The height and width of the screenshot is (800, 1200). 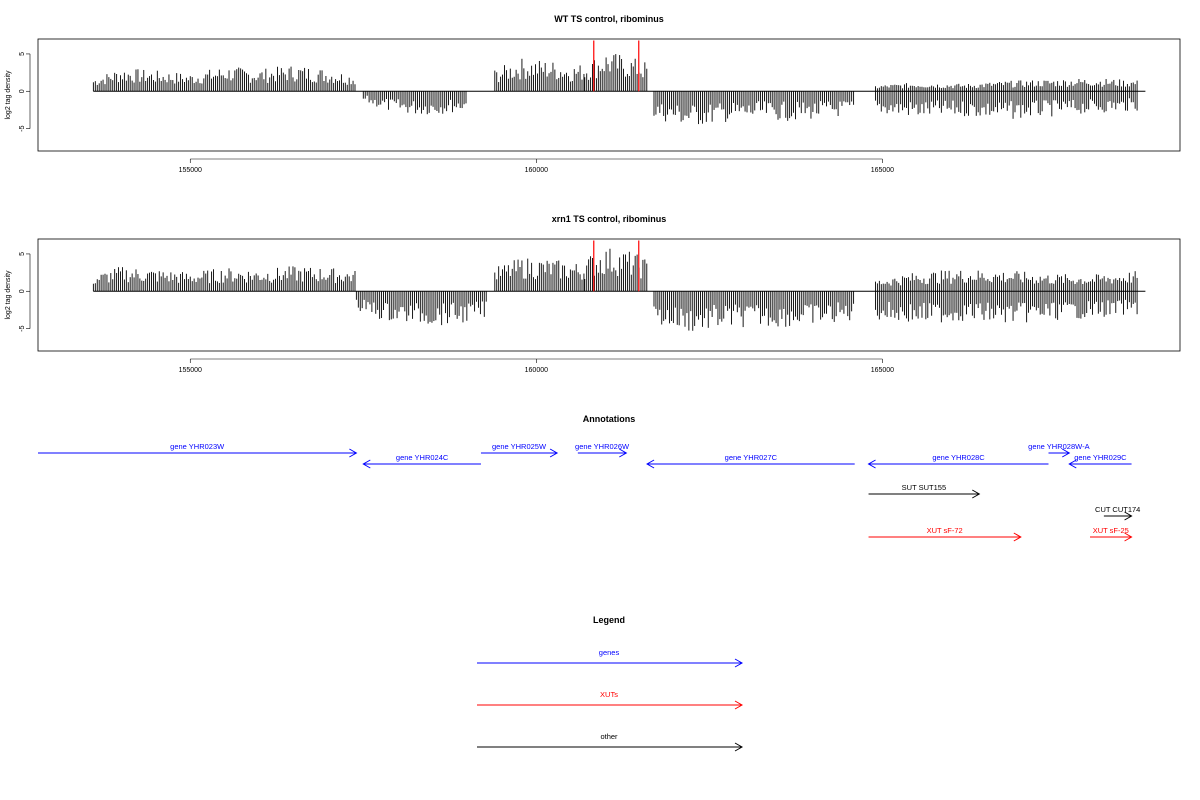 What do you see at coordinates (8, 295) in the screenshot?
I see `xrn1-ylabel: log2 tag density` at bounding box center [8, 295].